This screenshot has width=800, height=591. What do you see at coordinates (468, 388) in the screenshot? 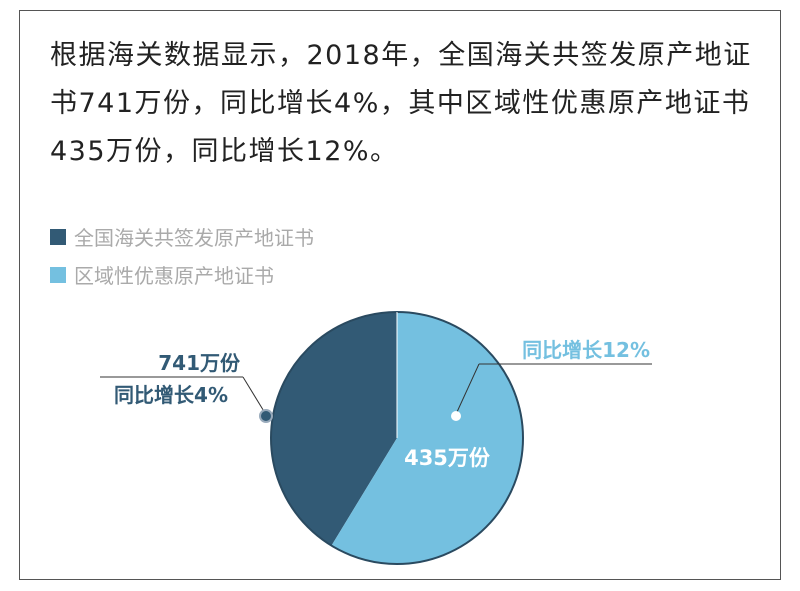
I see `callout-leader-preferential` at bounding box center [468, 388].